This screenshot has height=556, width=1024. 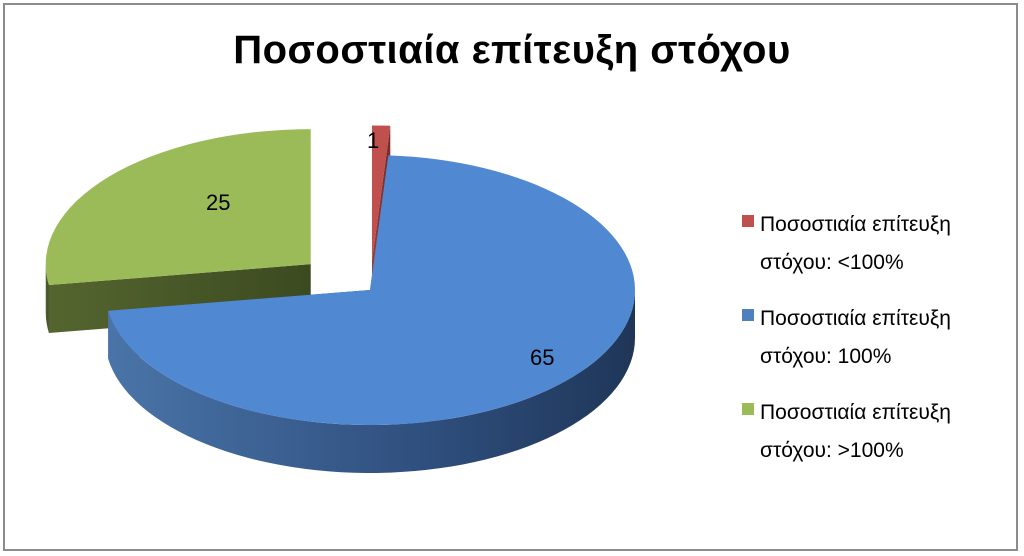 What do you see at coordinates (832, 450) in the screenshot?
I see `legend-label-line2: στόχου: >100%` at bounding box center [832, 450].